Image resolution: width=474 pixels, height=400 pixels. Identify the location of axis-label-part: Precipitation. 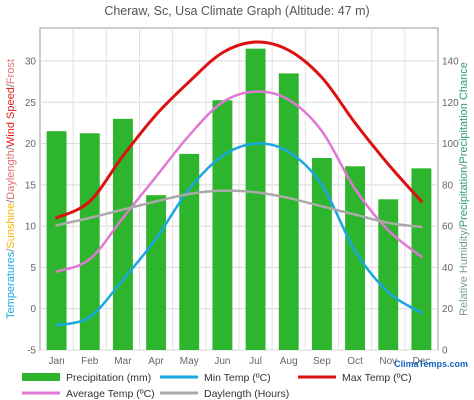
(464, 197).